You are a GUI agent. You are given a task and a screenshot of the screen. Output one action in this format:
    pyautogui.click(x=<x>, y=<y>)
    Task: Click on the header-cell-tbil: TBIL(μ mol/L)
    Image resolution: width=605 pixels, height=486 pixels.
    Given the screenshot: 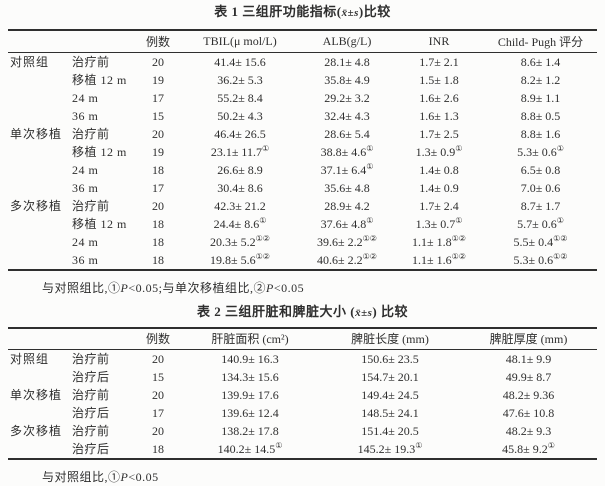 What is the action you would take?
    pyautogui.click(x=240, y=40)
    